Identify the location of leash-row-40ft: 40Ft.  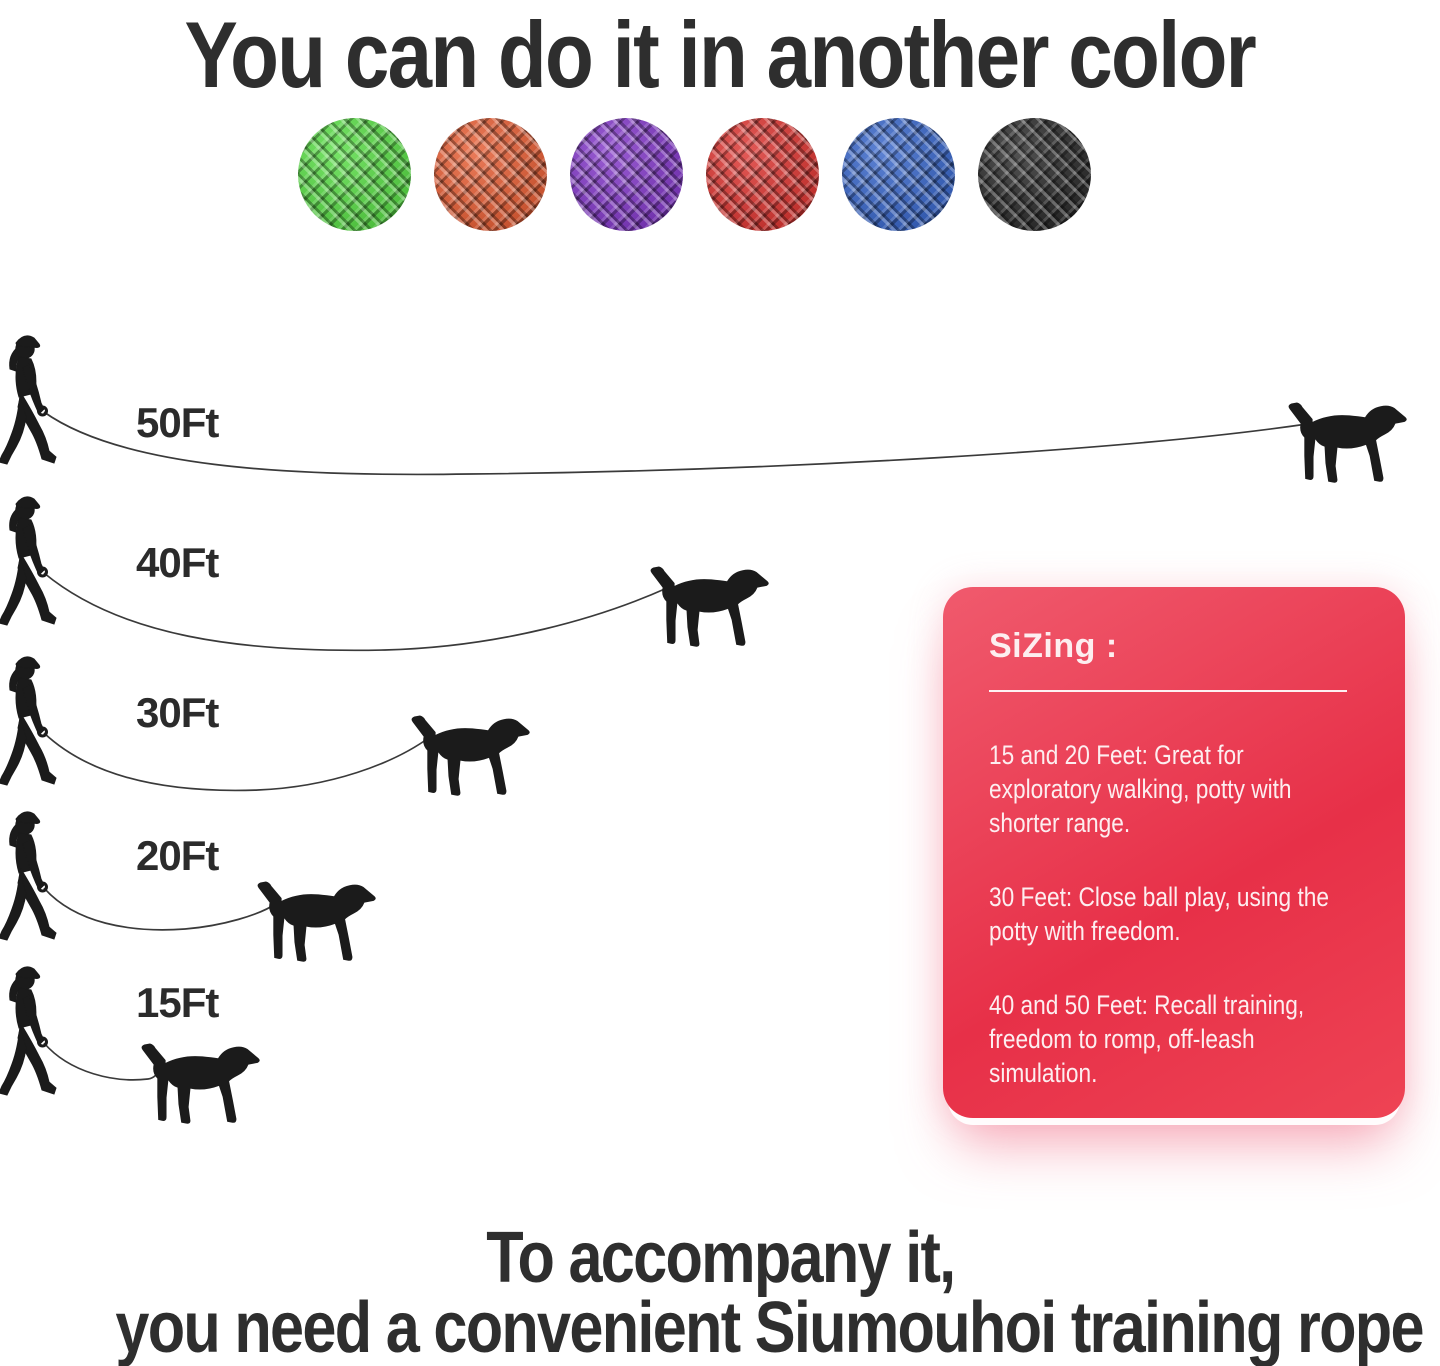
(384, 573).